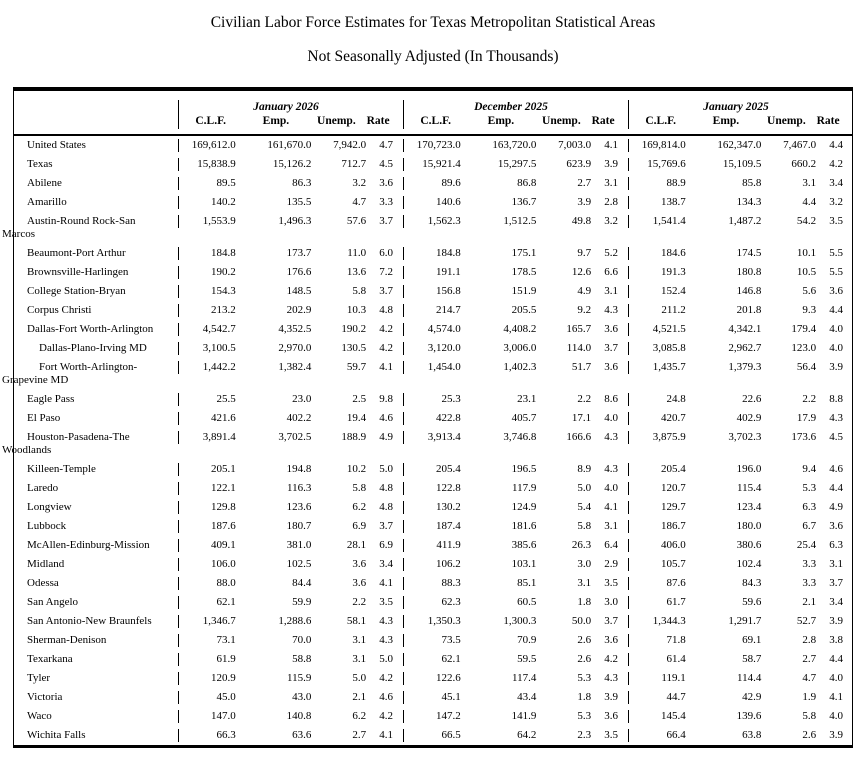  Describe the element at coordinates (96, 659) in the screenshot. I see `area-cell: Texarkana` at that location.